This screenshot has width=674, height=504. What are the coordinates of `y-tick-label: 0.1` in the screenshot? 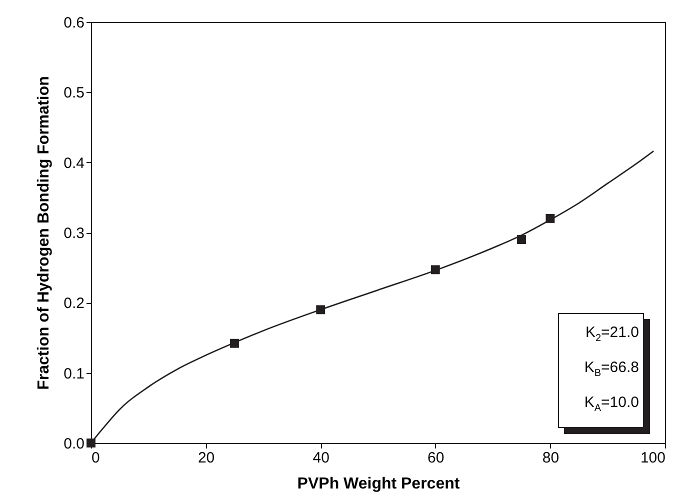 It's located at (74, 373).